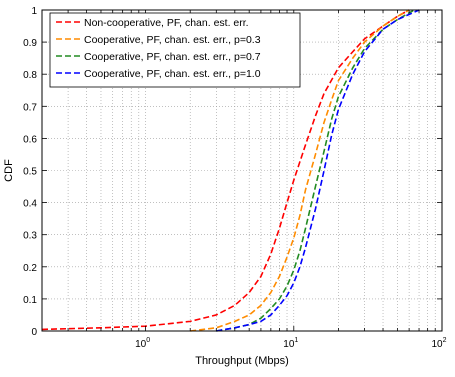 The width and height of the screenshot is (455, 377). I want to click on legend-label-1: Non-cooperative, PF, chan. est. err., so click(166, 23).